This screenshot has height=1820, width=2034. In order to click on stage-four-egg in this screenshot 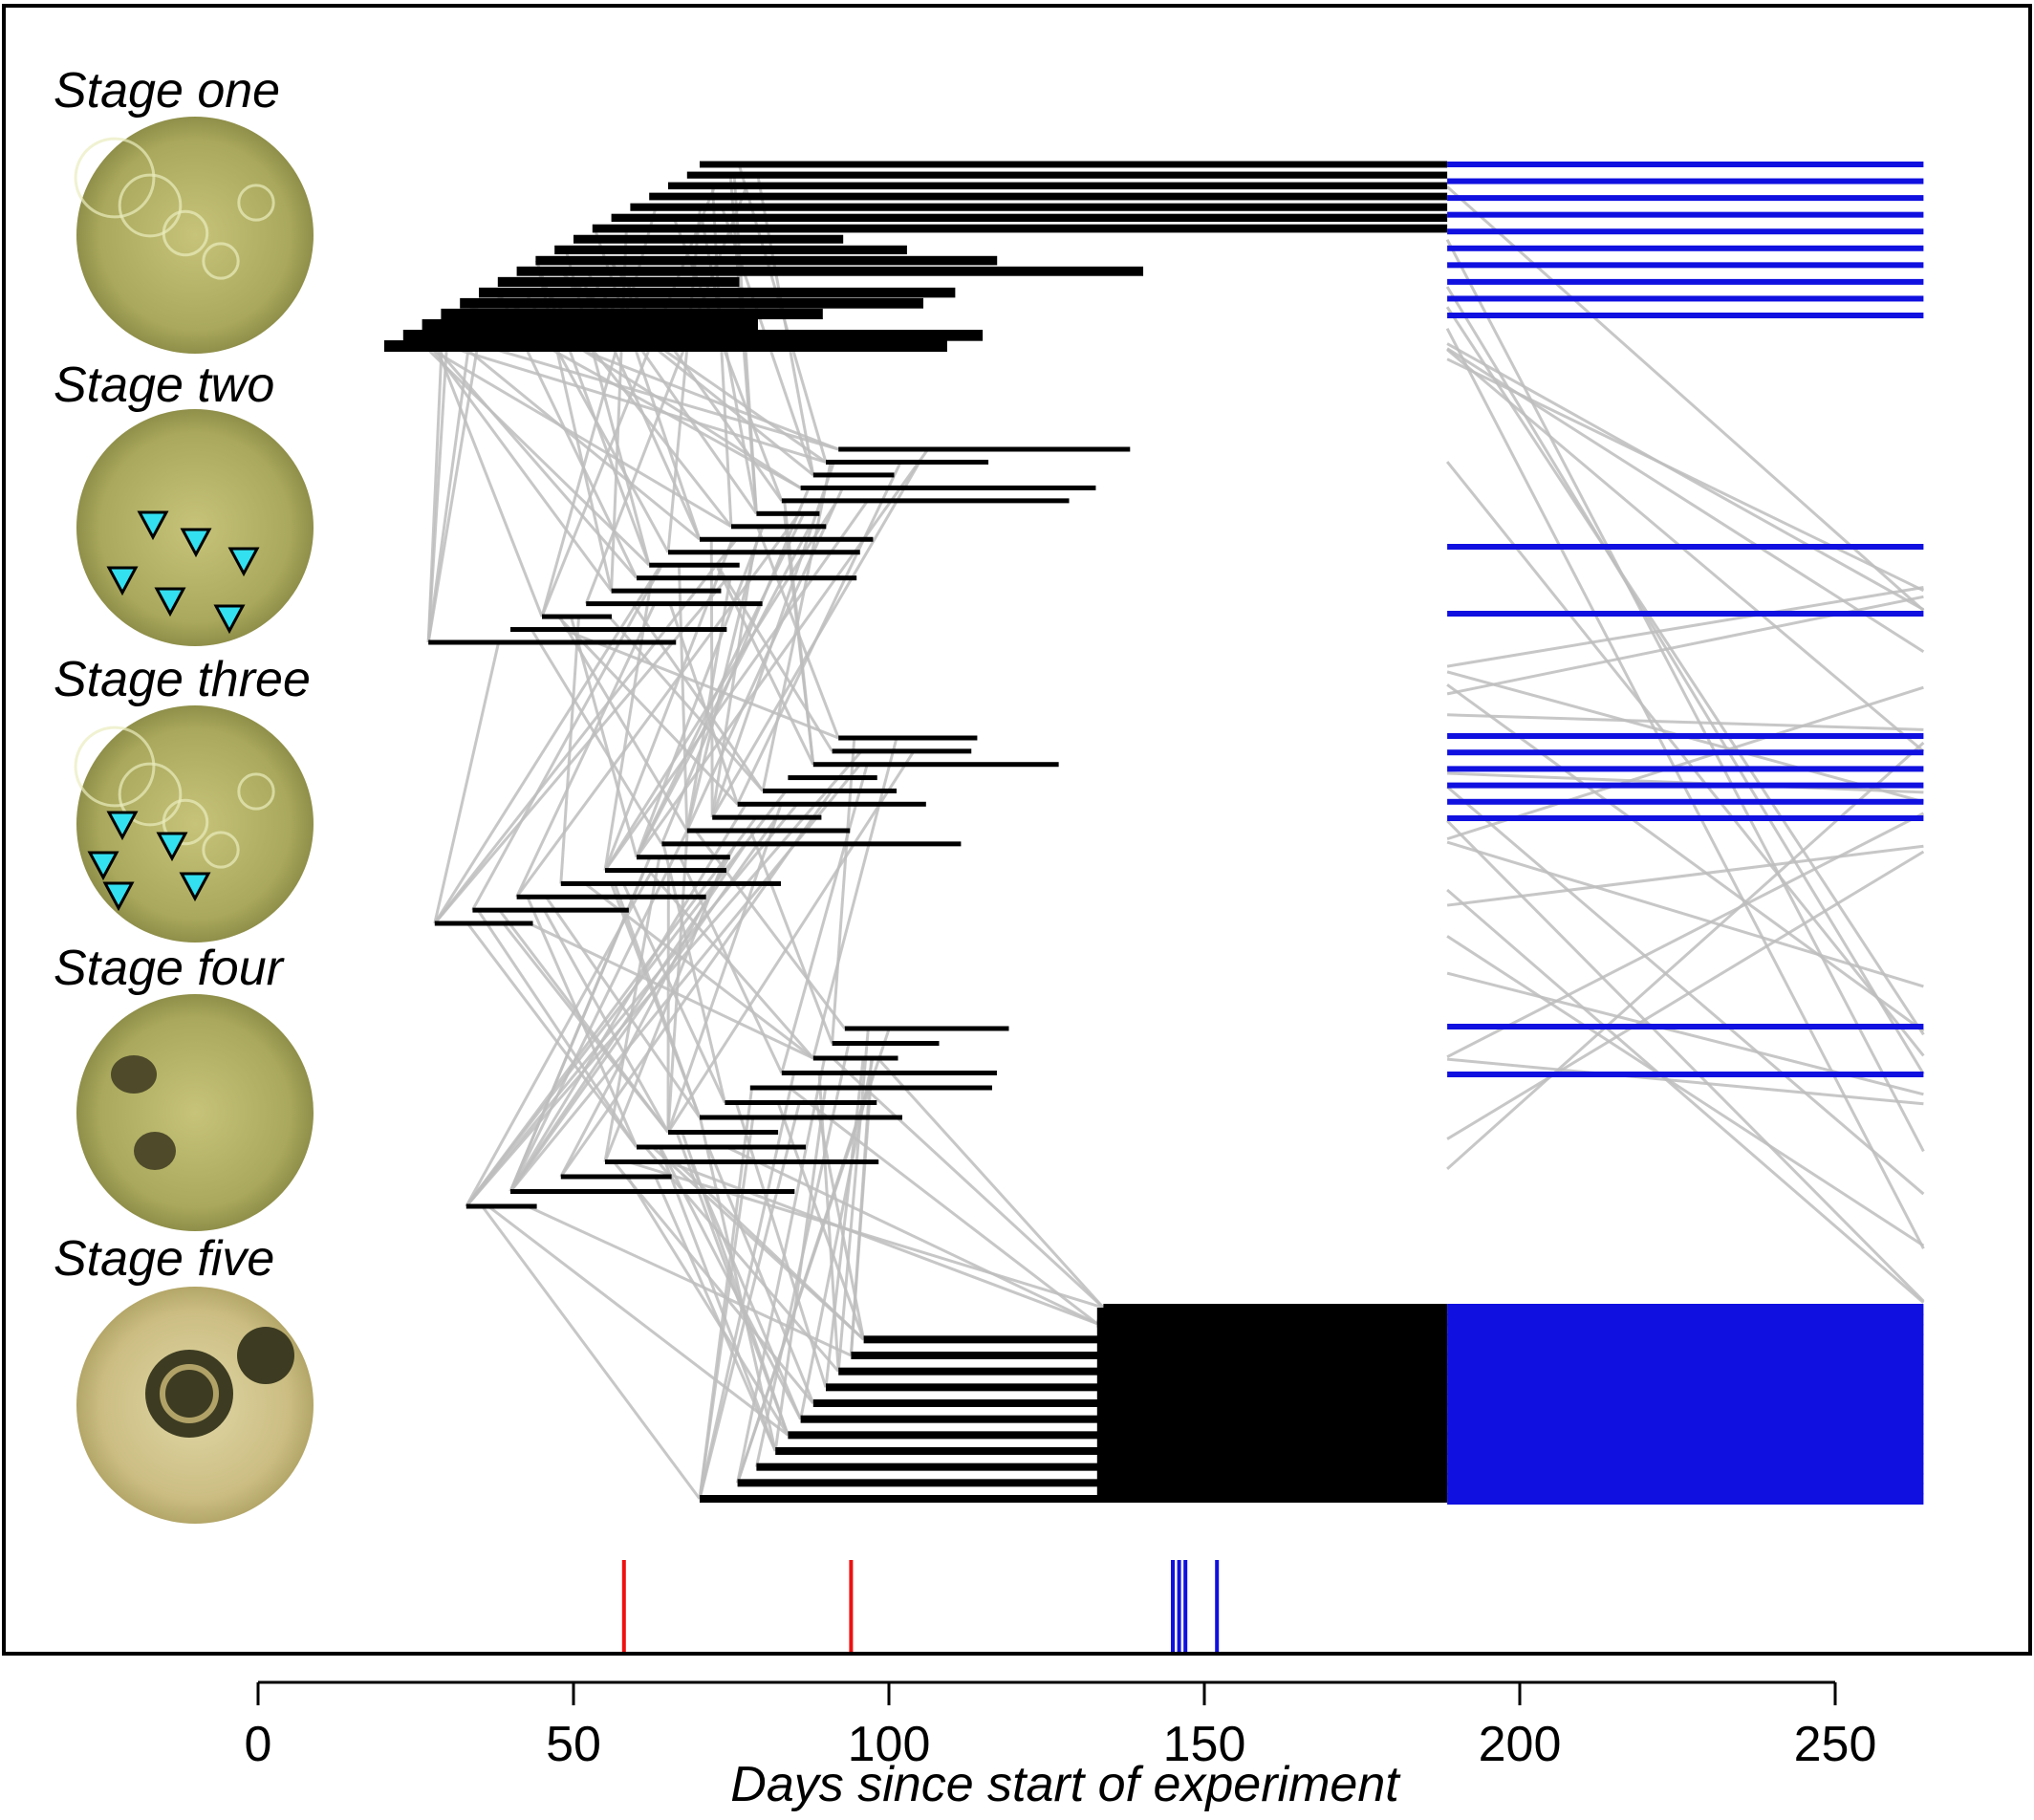, I will do `click(195, 1112)`.